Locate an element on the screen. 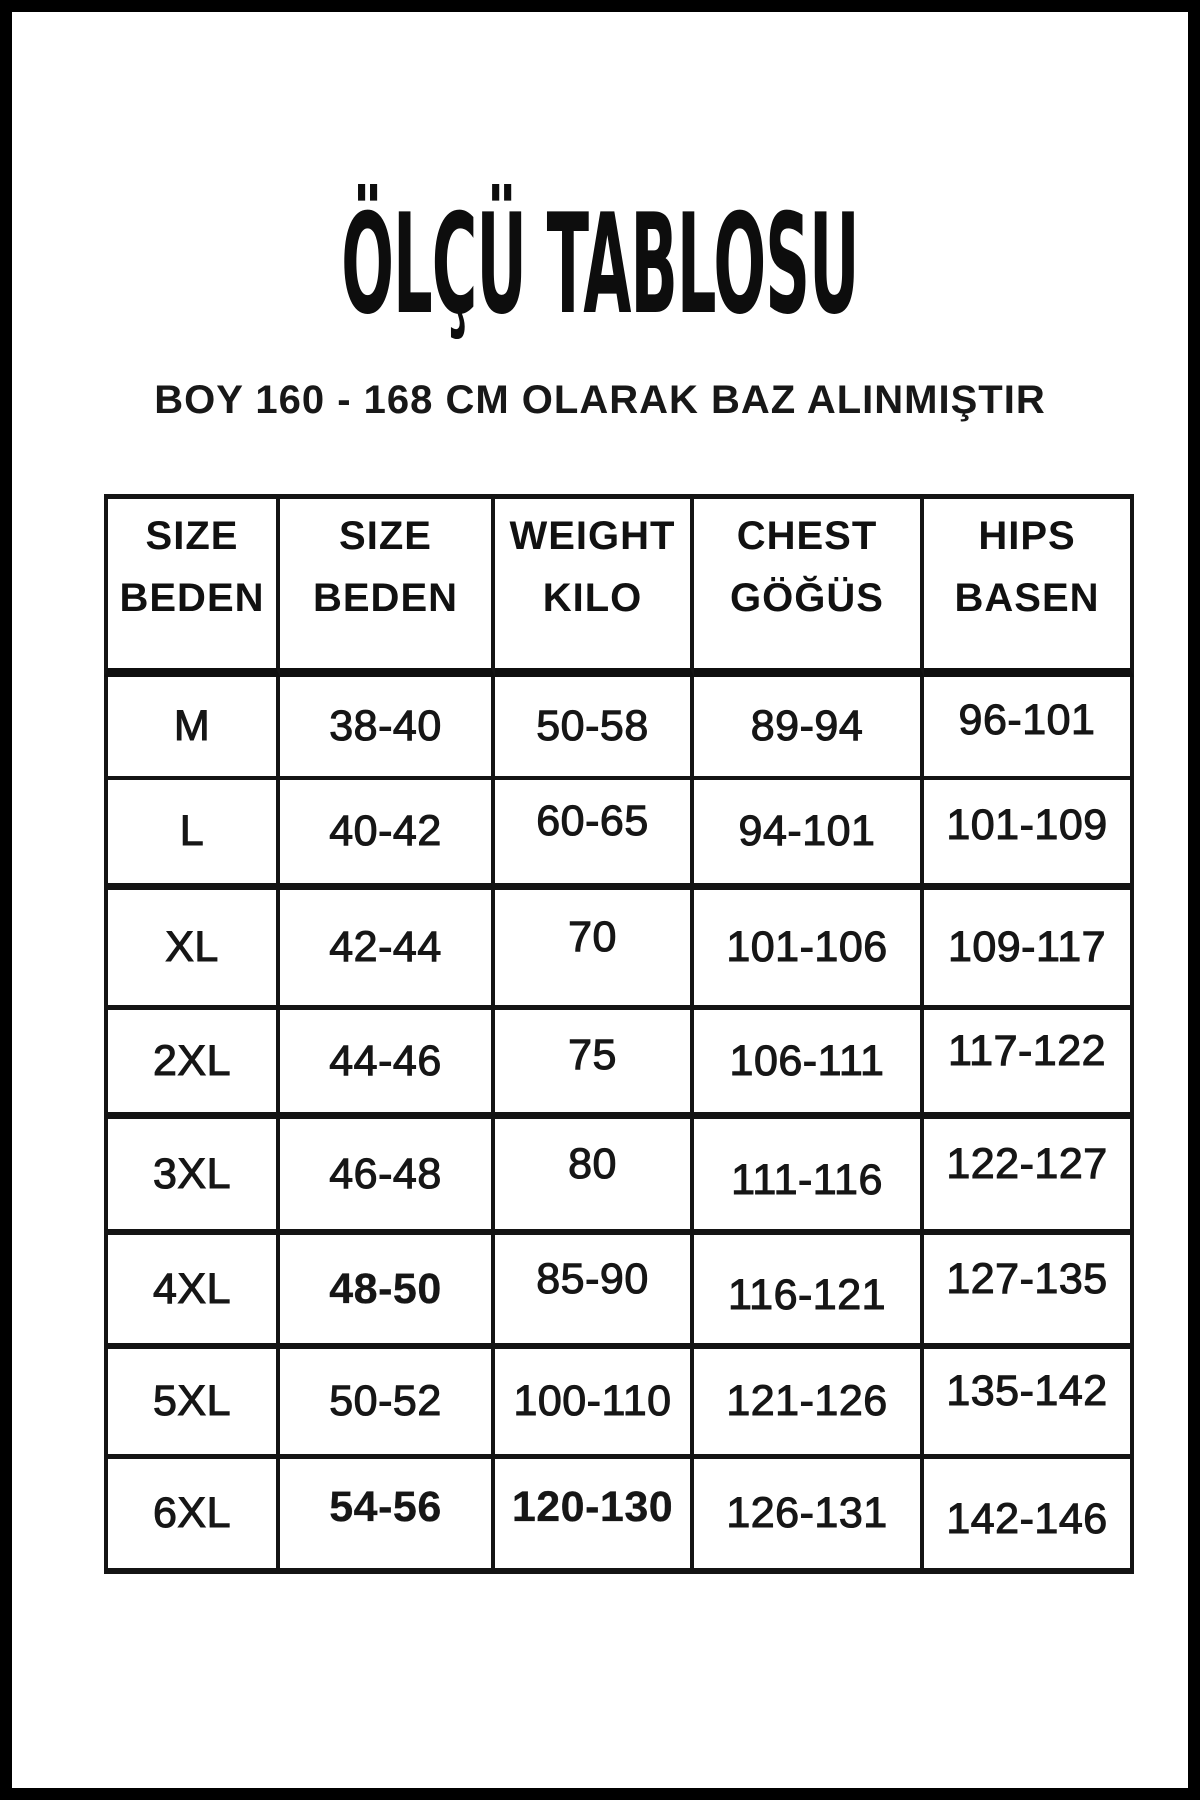  header-cell-size-1: SIZE BEDEN is located at coordinates (192, 585).